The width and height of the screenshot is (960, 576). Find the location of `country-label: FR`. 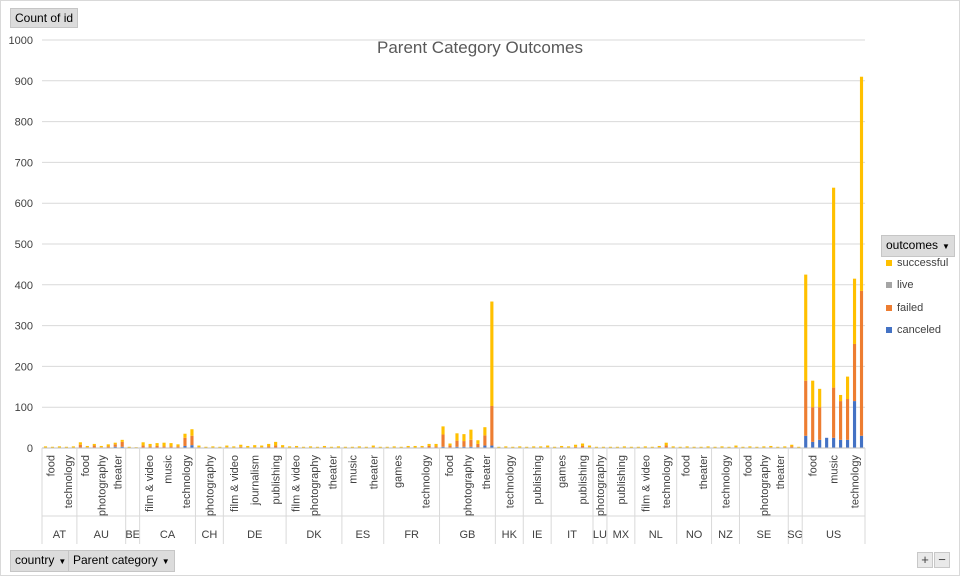

country-label: FR is located at coordinates (411, 535).